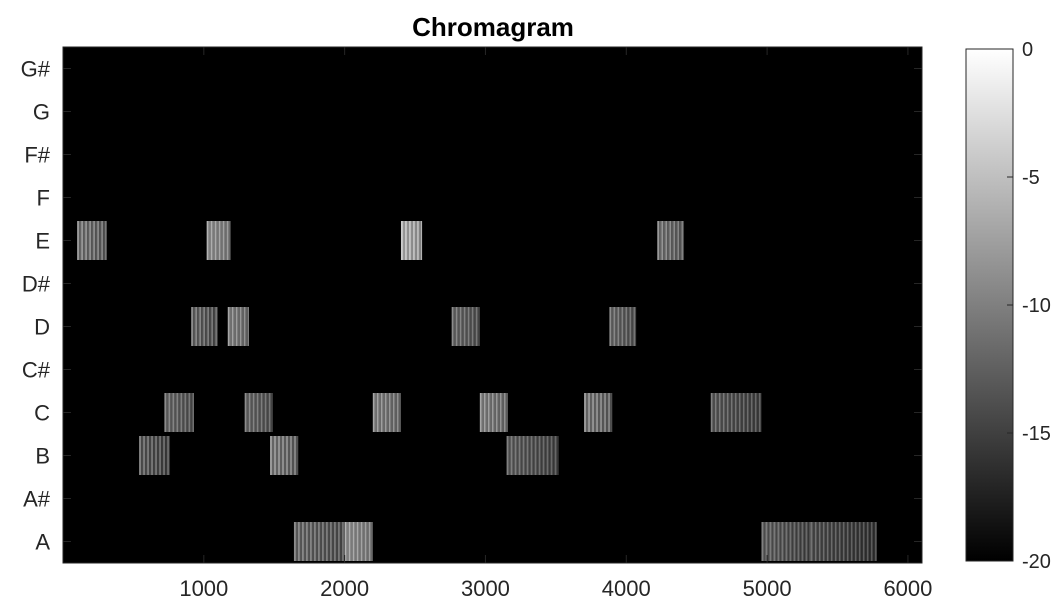  What do you see at coordinates (42, 413) in the screenshot?
I see `y-tick-label-C: C` at bounding box center [42, 413].